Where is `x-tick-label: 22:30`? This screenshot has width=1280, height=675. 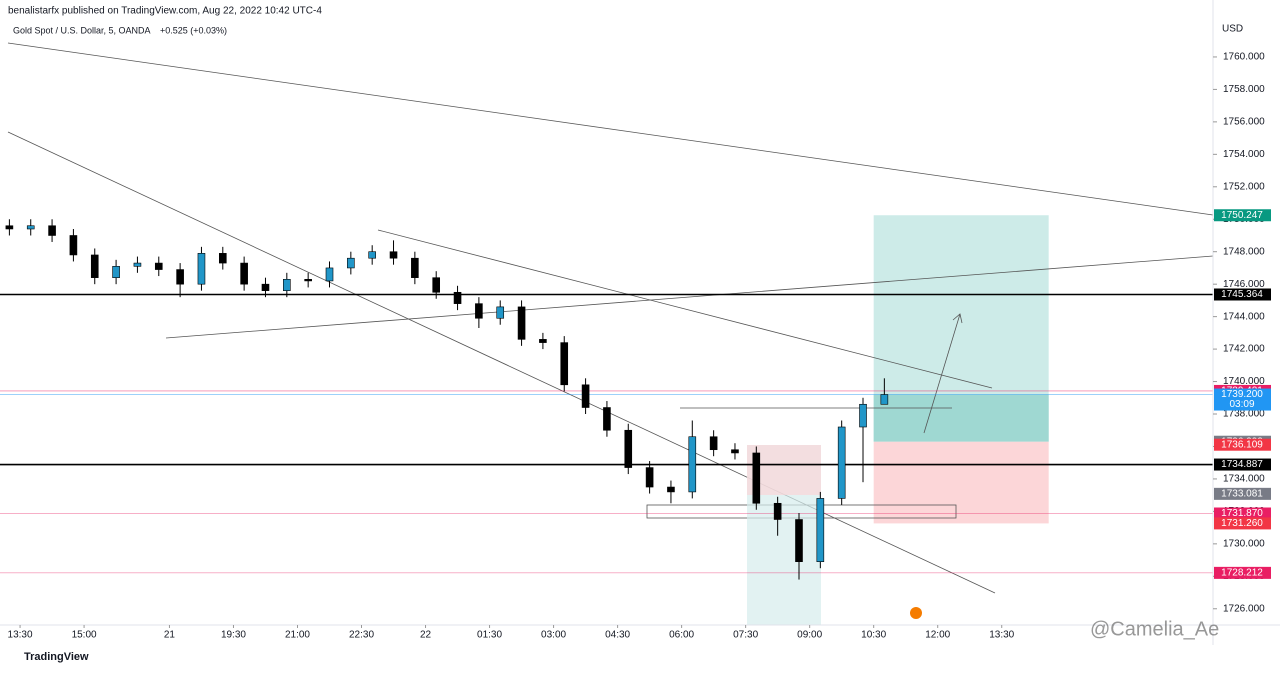
x-tick-label: 22:30 is located at coordinates (361, 635).